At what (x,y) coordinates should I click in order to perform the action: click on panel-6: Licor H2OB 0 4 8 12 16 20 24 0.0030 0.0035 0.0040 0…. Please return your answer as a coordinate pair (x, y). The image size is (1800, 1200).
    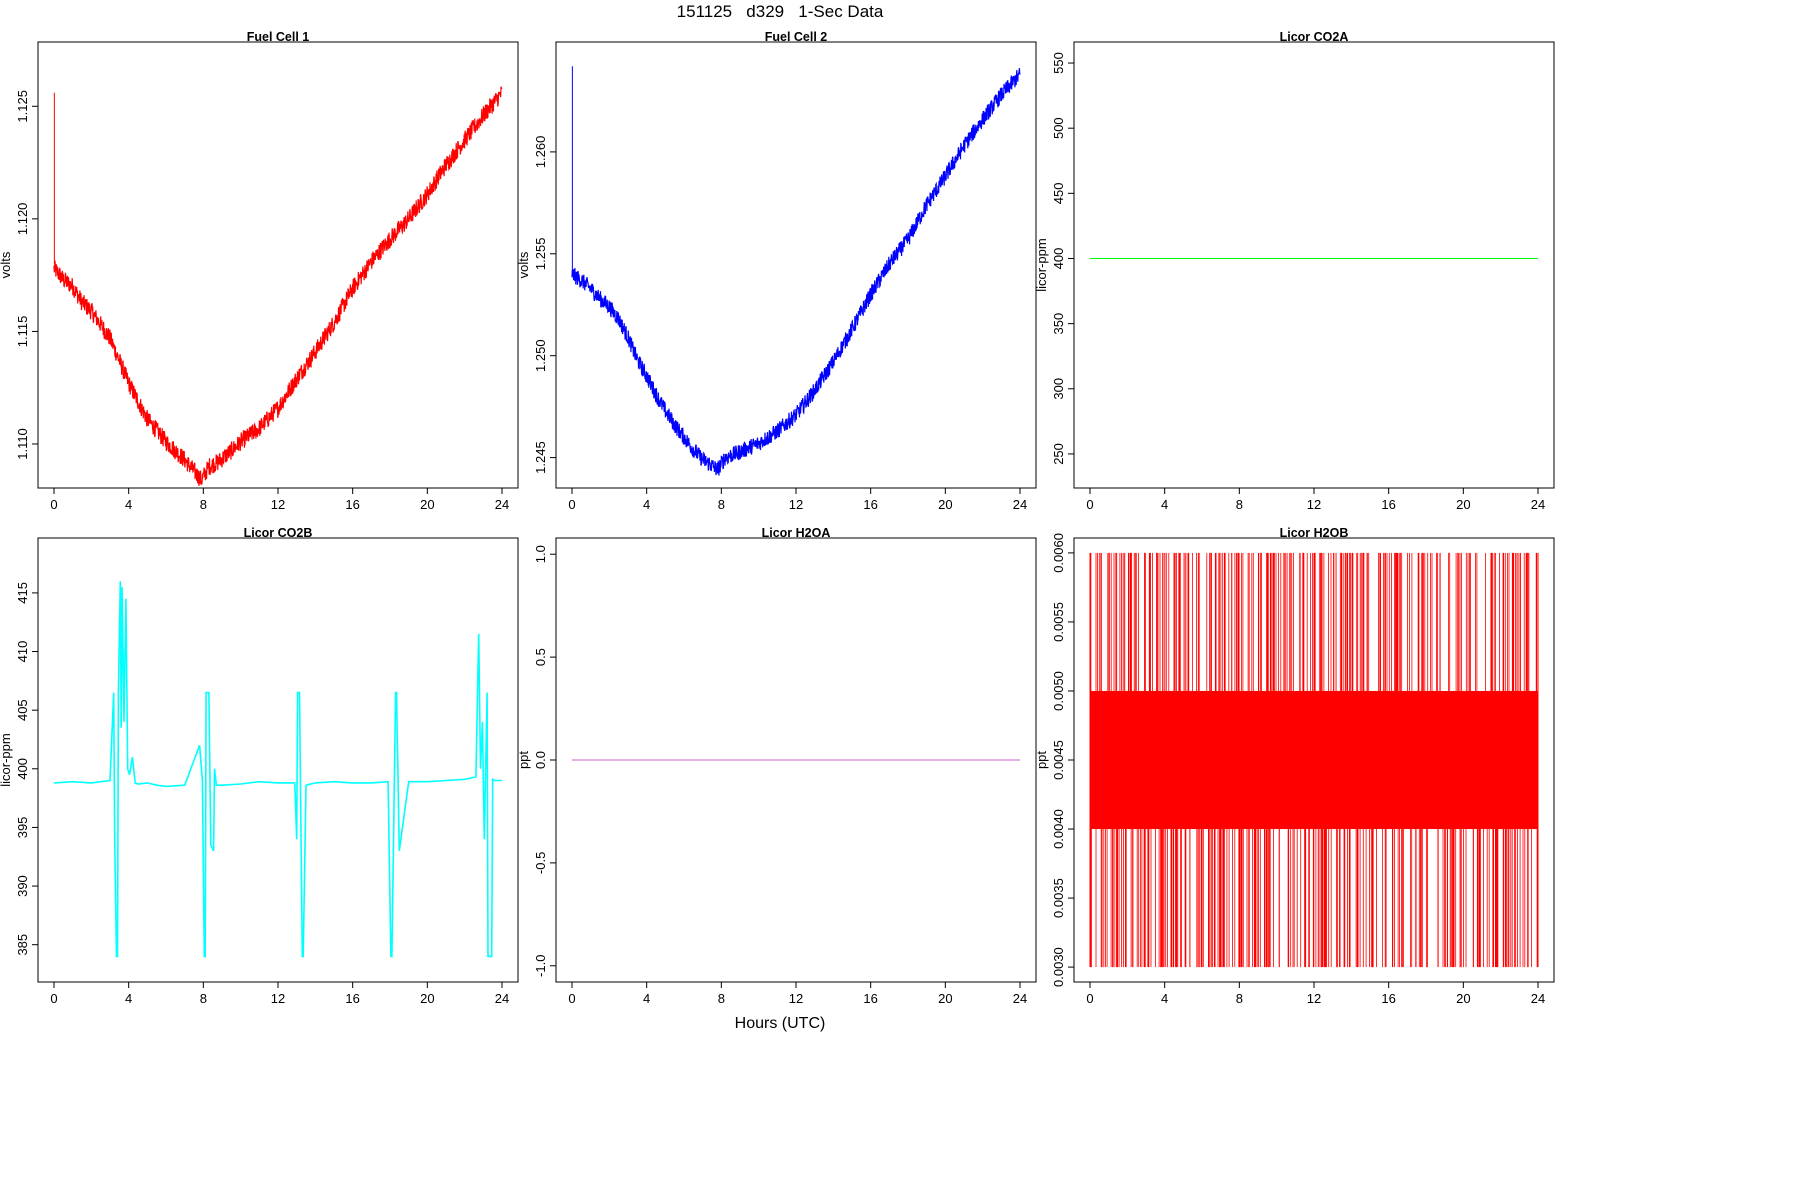
    Looking at the image, I should click on (1294, 766).